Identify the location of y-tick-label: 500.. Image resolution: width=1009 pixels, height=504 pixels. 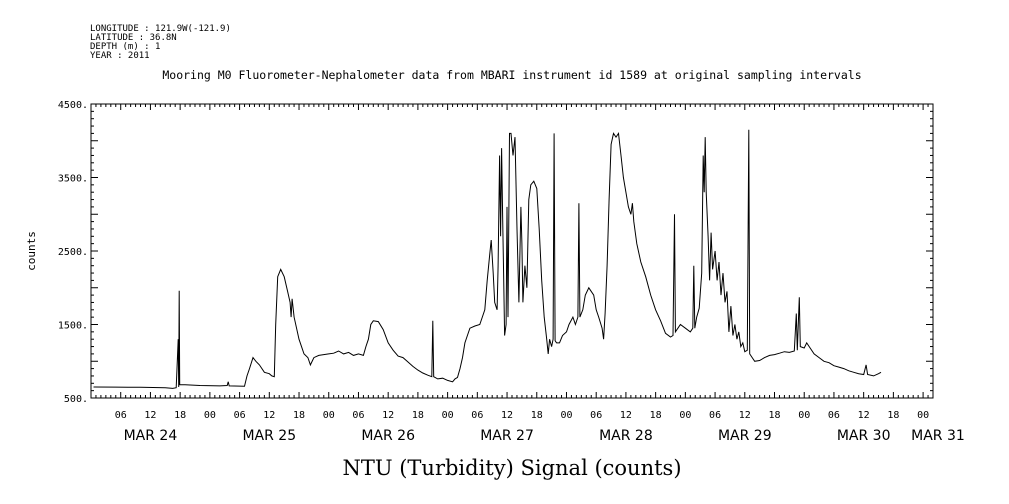
(76, 399).